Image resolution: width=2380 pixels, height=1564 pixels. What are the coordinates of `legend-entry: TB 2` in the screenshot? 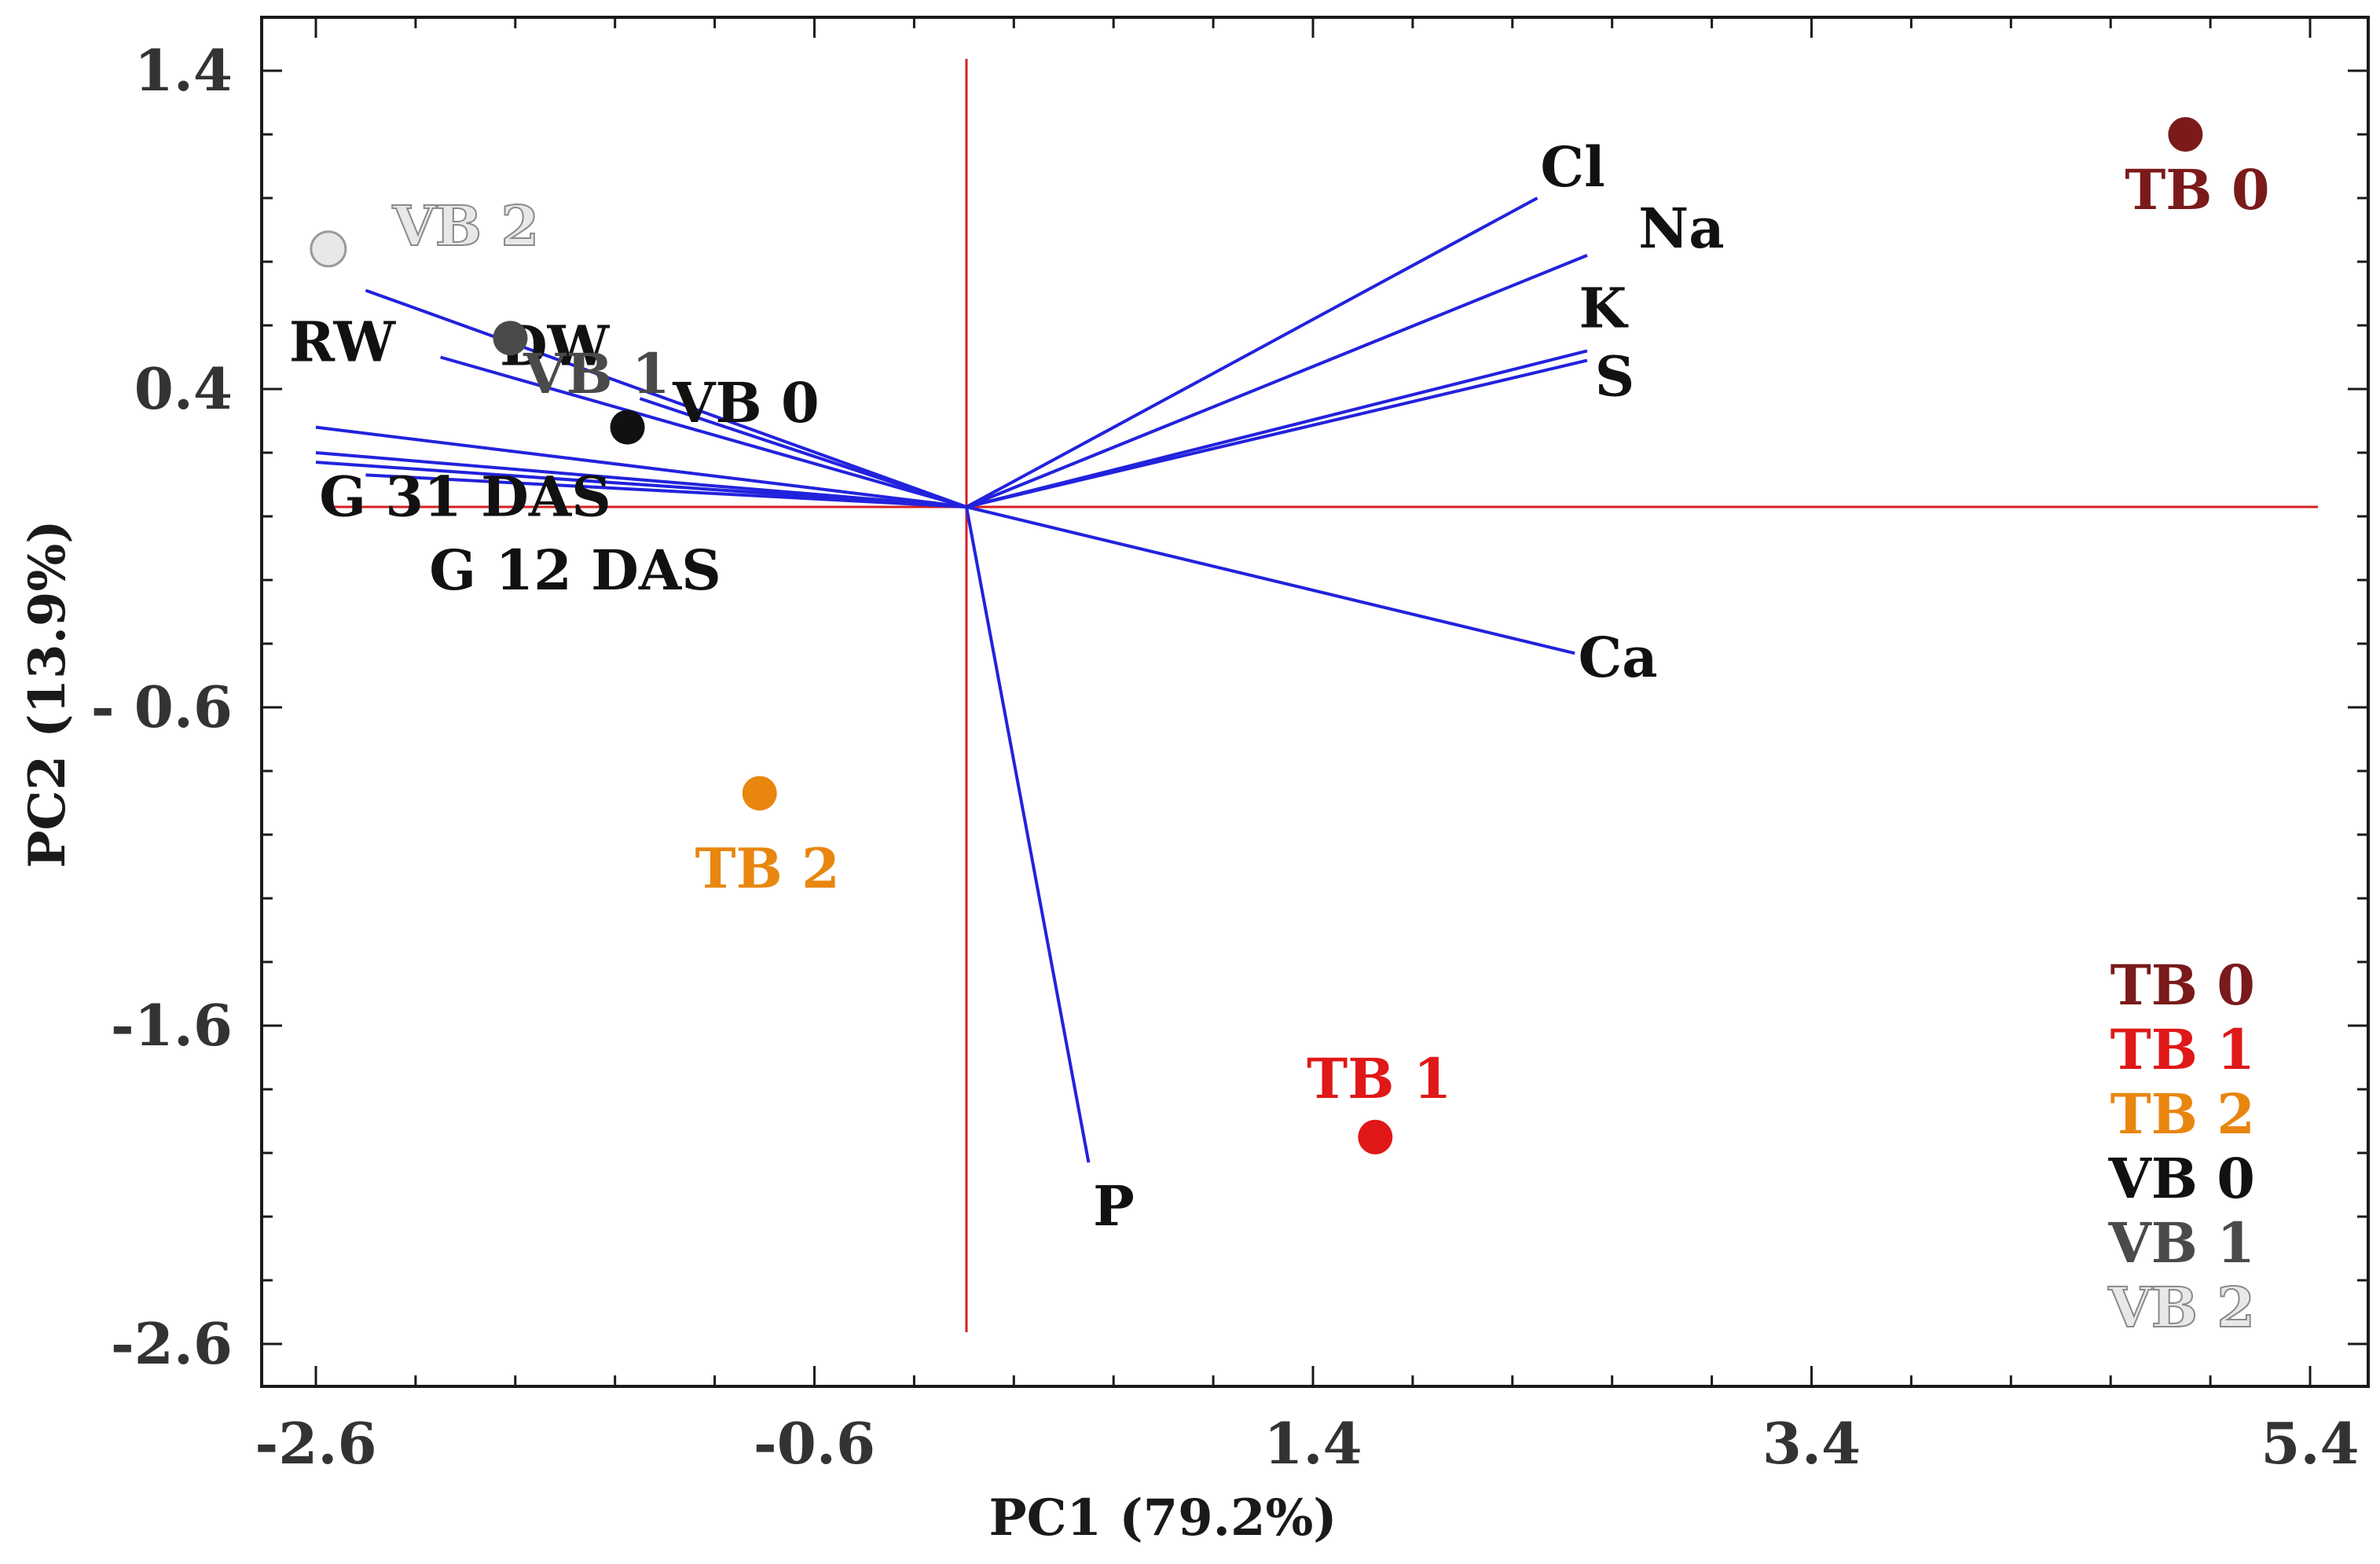 It's located at (2182, 1114).